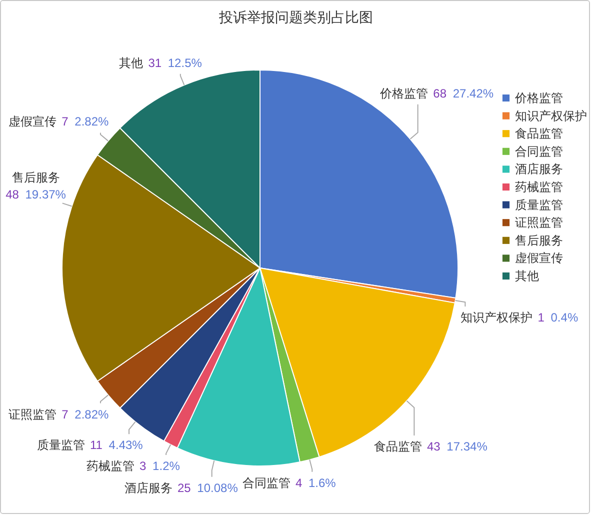 Image resolution: width=592 pixels, height=516 pixels. Describe the element at coordinates (160, 466) in the screenshot. I see `data-label: 3 1.2%` at that location.